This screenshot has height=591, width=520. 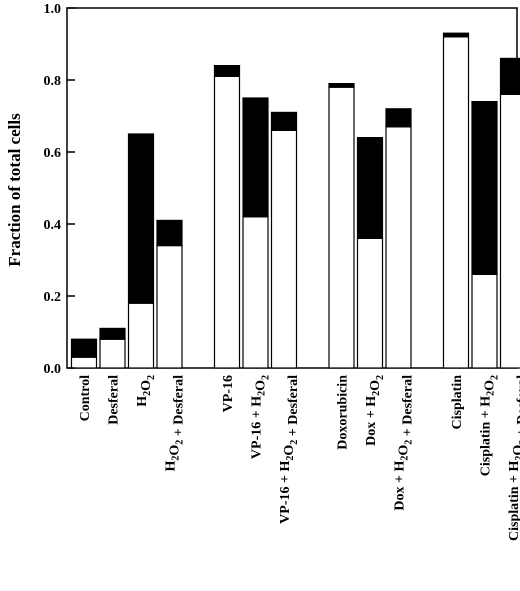 I want to click on x-category-label: Doxorubicin, so click(x=343, y=412).